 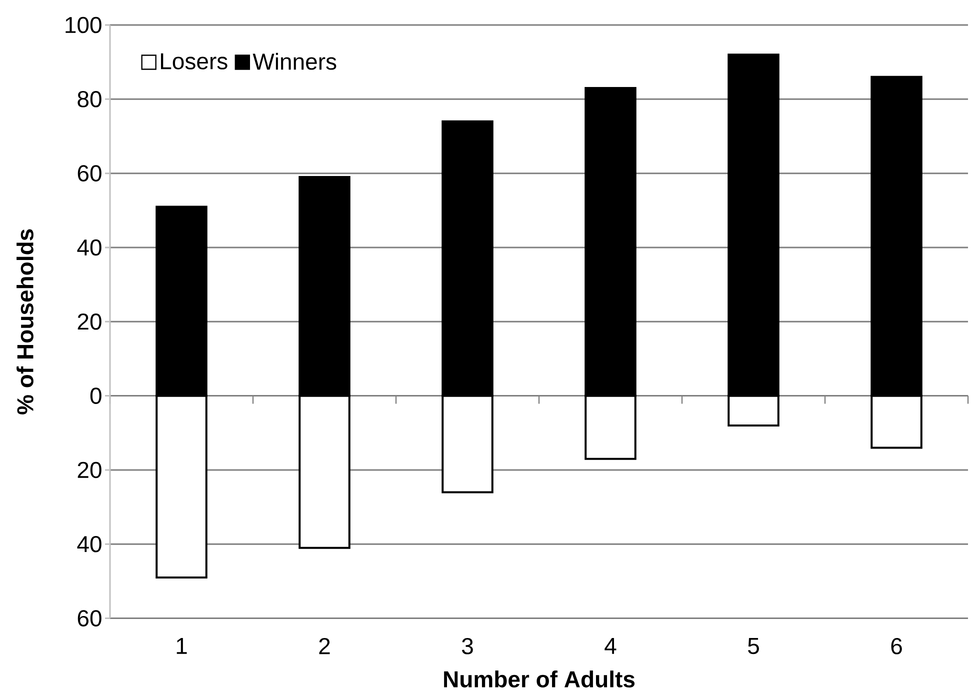 What do you see at coordinates (896, 646) in the screenshot?
I see `x-tick-label: 6` at bounding box center [896, 646].